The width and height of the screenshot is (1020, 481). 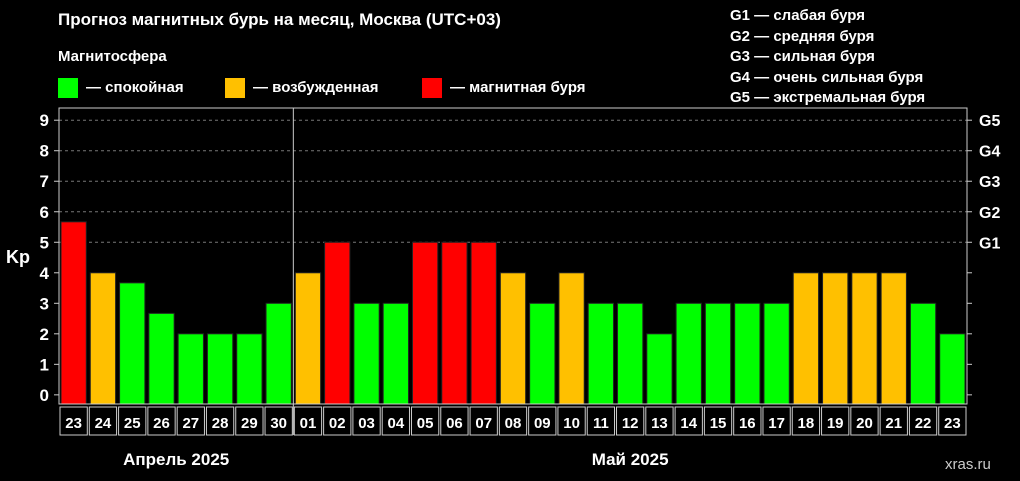 What do you see at coordinates (44, 364) in the screenshot?
I see `y-tick-label: 1` at bounding box center [44, 364].